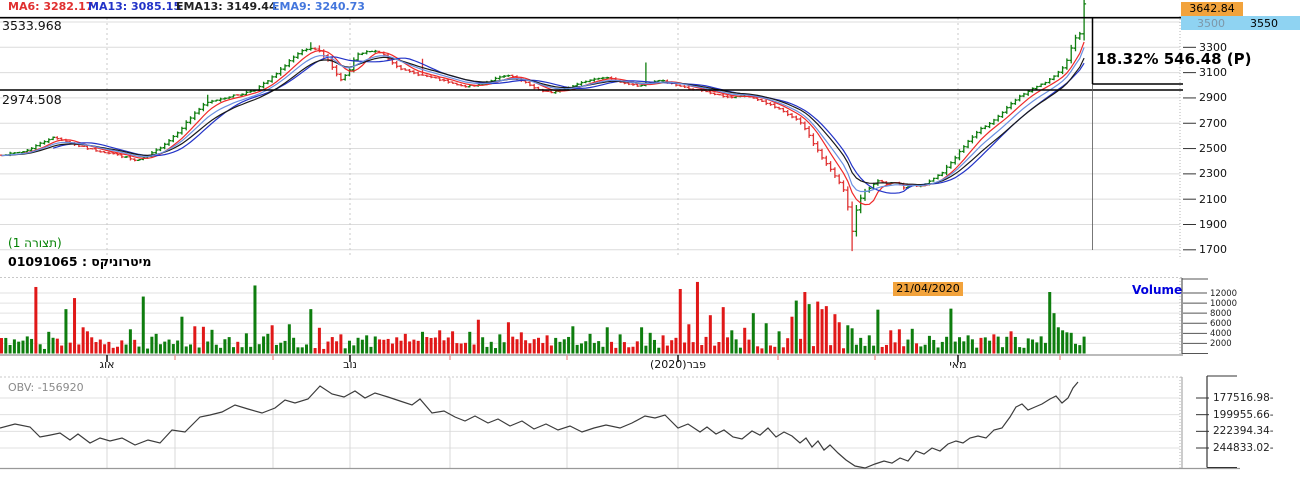  What do you see at coordinates (107, 364) in the screenshot?
I see `x-axis-month-label: אוג` at bounding box center [107, 364].